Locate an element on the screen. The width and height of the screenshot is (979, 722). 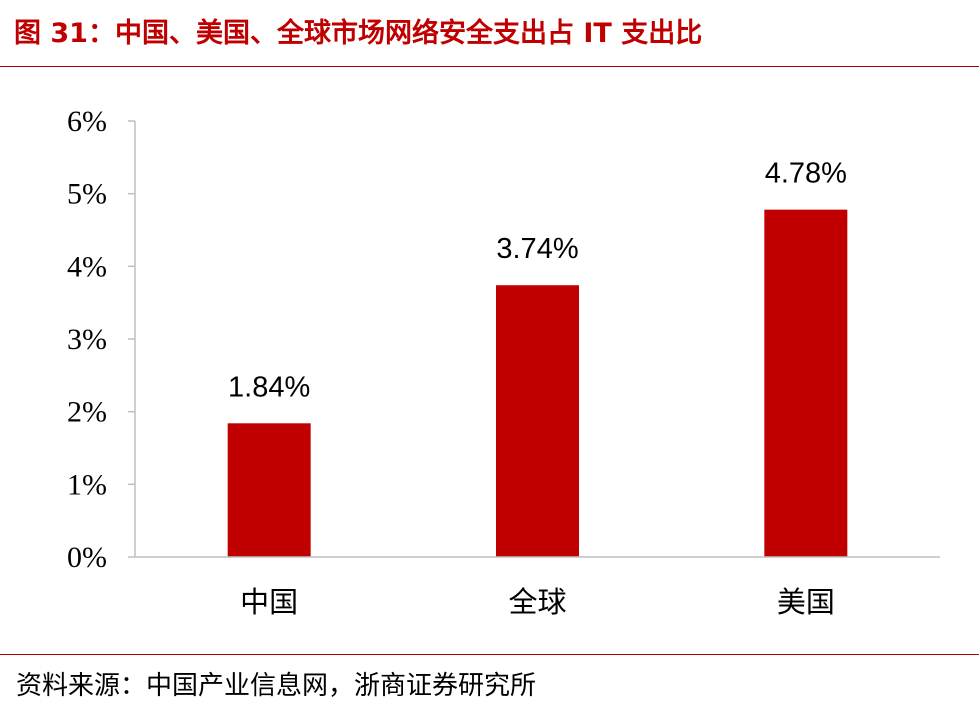
figure-title: 图 31：中国、美国、全球市场网络安全支出占 IT 支出比 is located at coordinates (358, 33).